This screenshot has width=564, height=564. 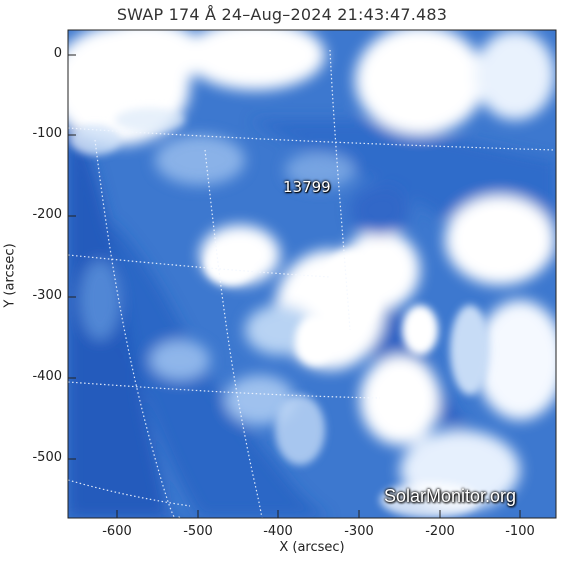 What do you see at coordinates (47, 214) in the screenshot?
I see `y-tick-label: -200` at bounding box center [47, 214].